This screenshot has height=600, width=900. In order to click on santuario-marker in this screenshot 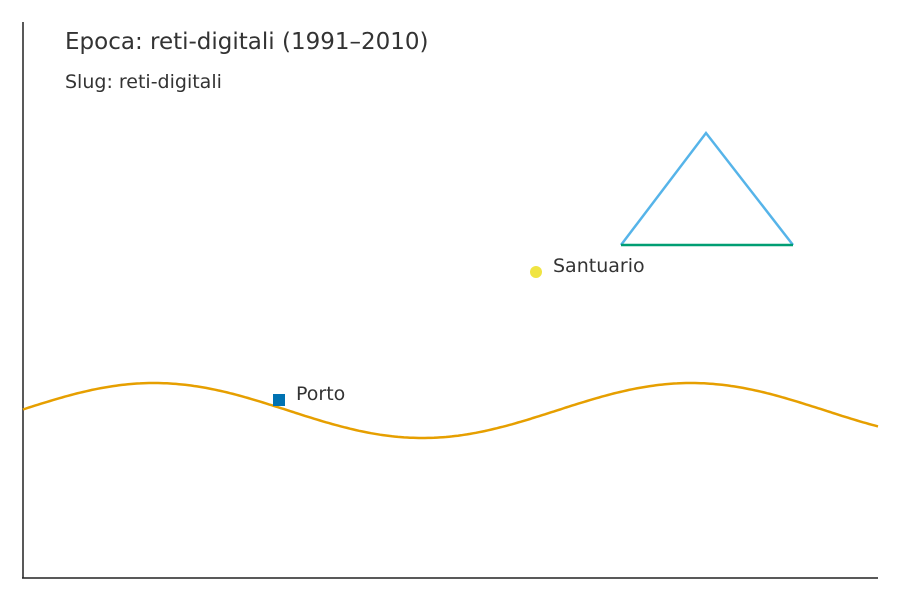, I will do `click(536, 272)`.